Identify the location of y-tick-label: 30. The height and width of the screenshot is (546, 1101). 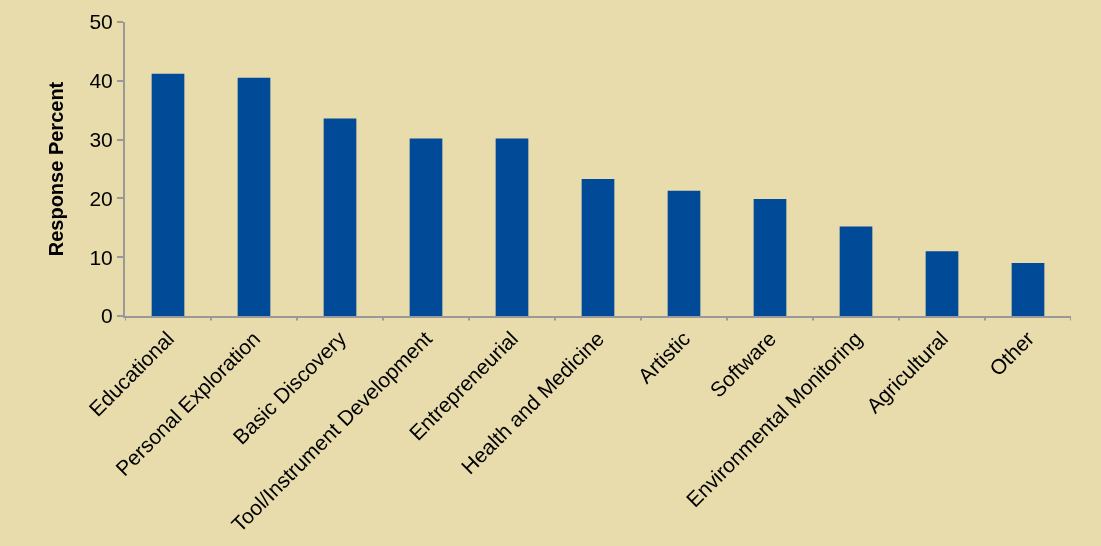
(101, 139).